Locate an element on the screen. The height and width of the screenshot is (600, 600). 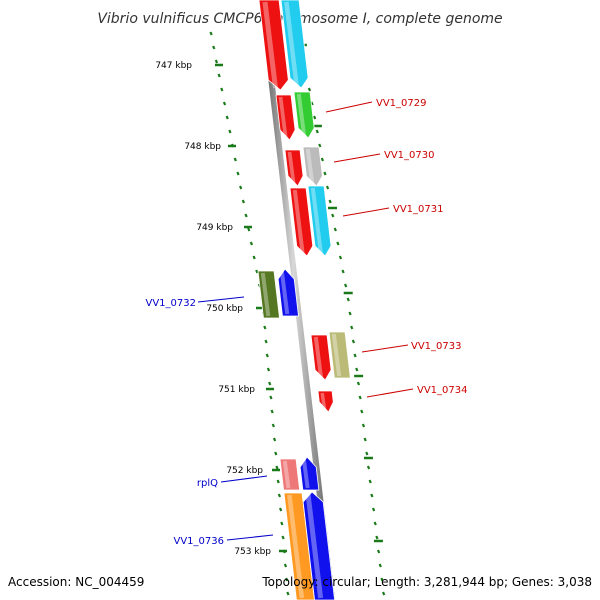
tick-label: 747 kbp is located at coordinates (173, 66).